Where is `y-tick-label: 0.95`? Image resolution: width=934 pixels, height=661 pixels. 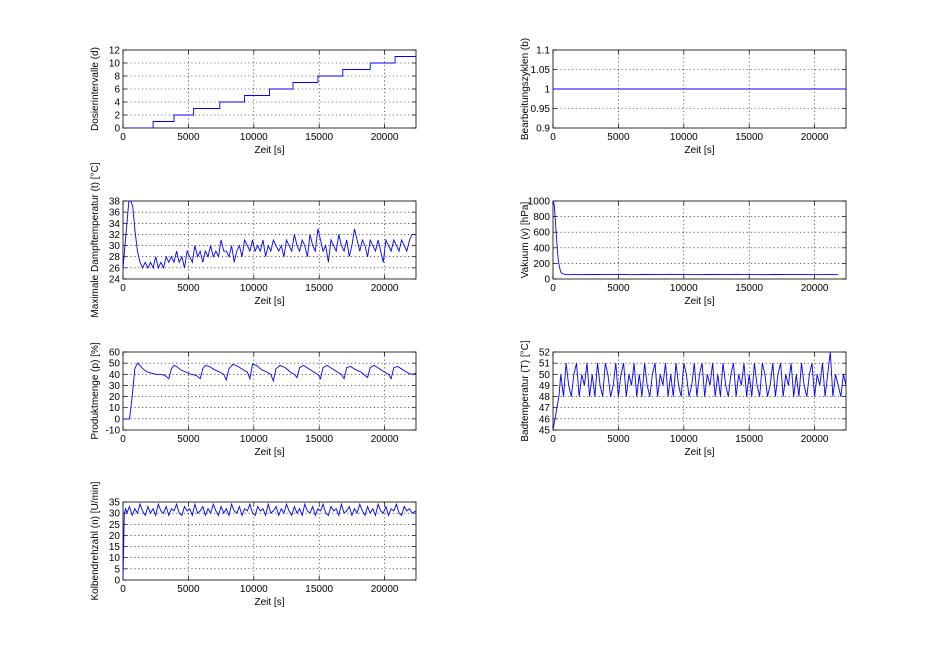
y-tick-label: 0.95 is located at coordinates (541, 109).